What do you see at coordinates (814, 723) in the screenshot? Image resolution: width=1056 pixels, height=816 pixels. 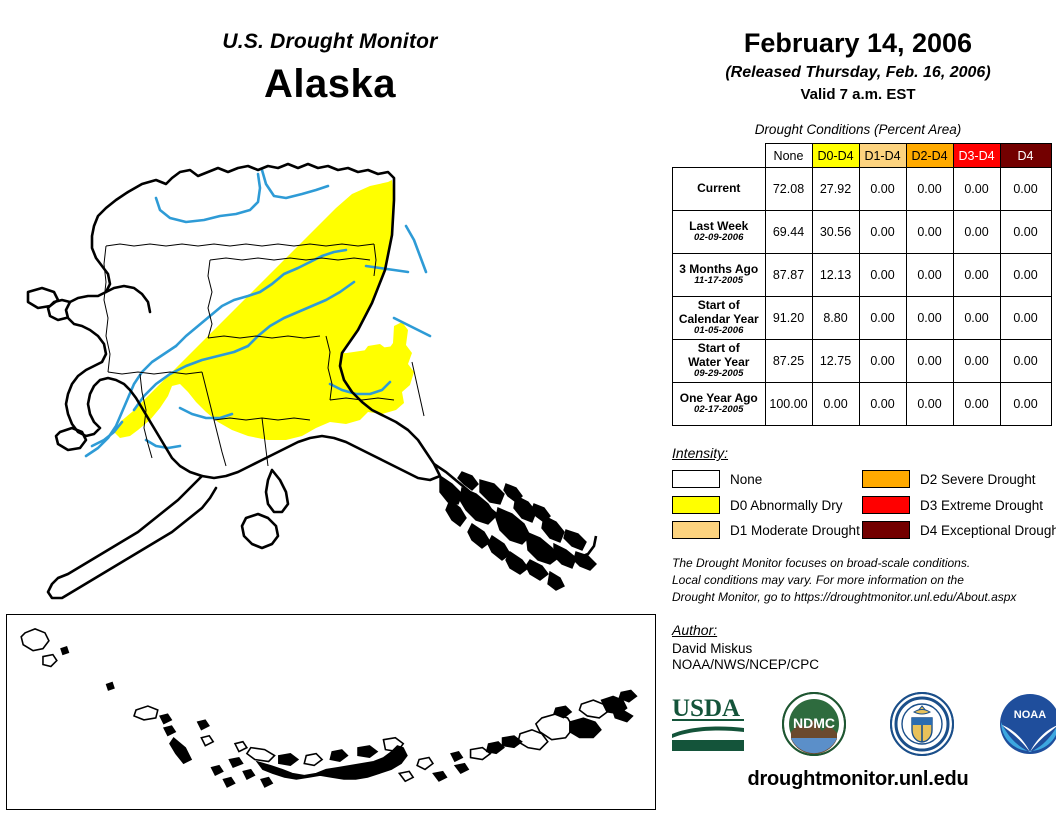 I see `svg-text: NDMC` at bounding box center [814, 723].